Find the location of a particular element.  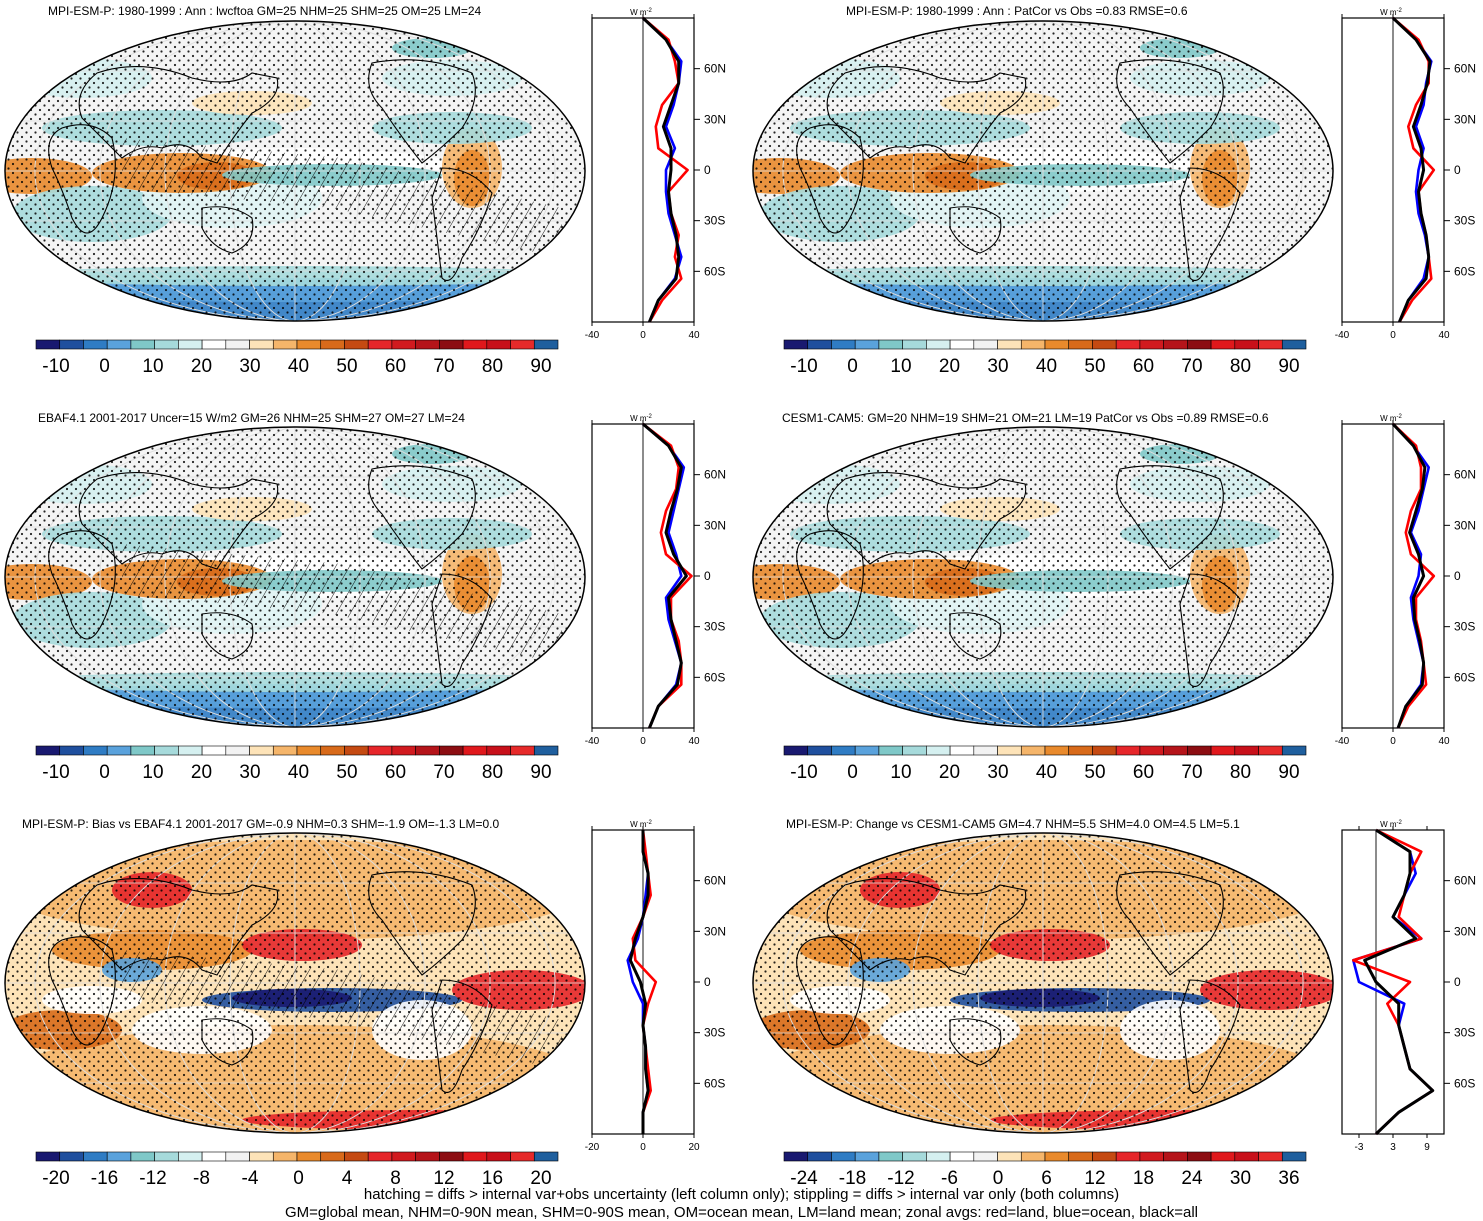

colorbar-label: -16 is located at coordinates (104, 1178).